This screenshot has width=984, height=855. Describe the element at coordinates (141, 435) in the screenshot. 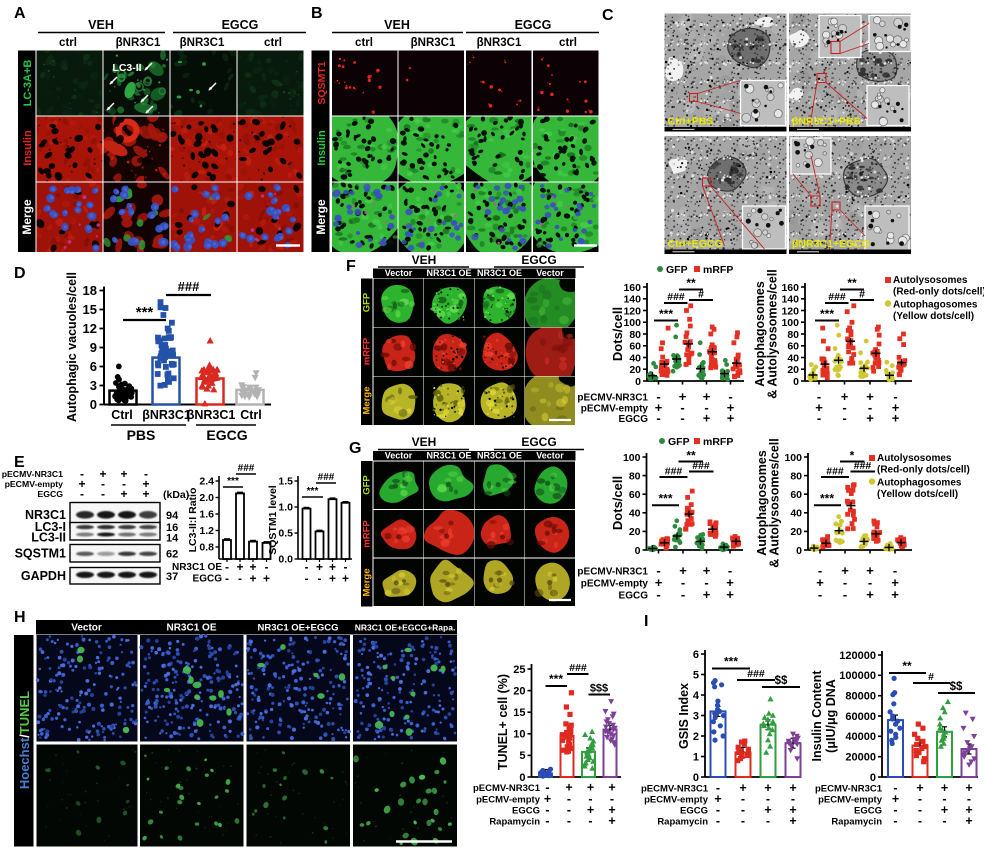

I see `svg-text: PBS` at that location.